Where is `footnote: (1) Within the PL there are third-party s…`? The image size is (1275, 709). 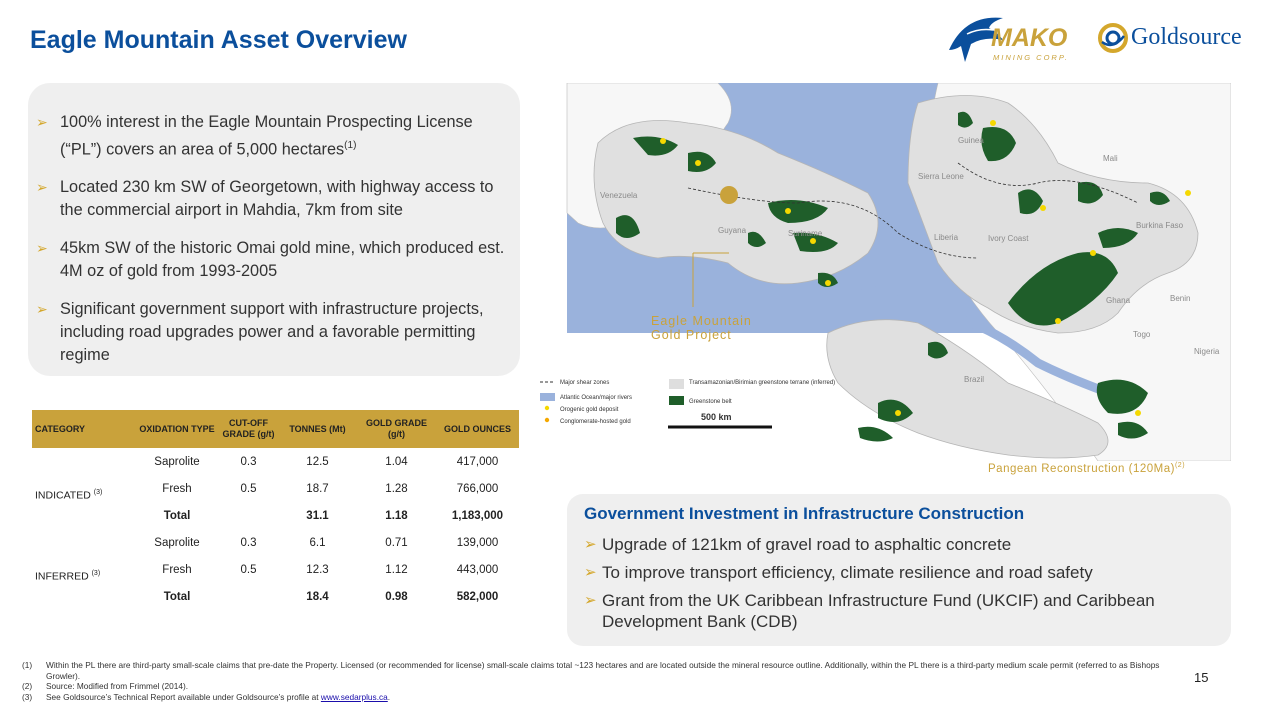 footnote: (1) Within the PL there are third-party s… is located at coordinates (591, 670).